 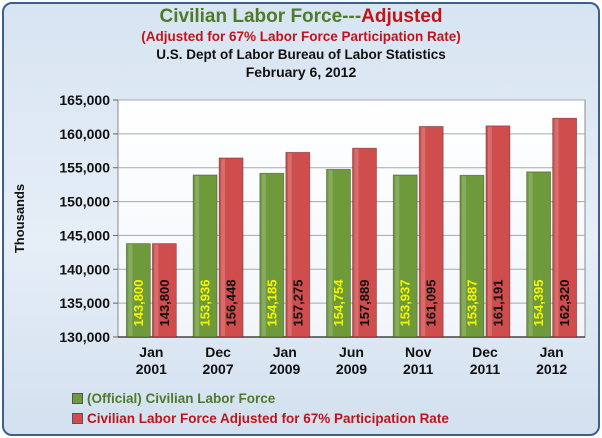 I want to click on chart-date: February 6, 2012, so click(x=301, y=72).